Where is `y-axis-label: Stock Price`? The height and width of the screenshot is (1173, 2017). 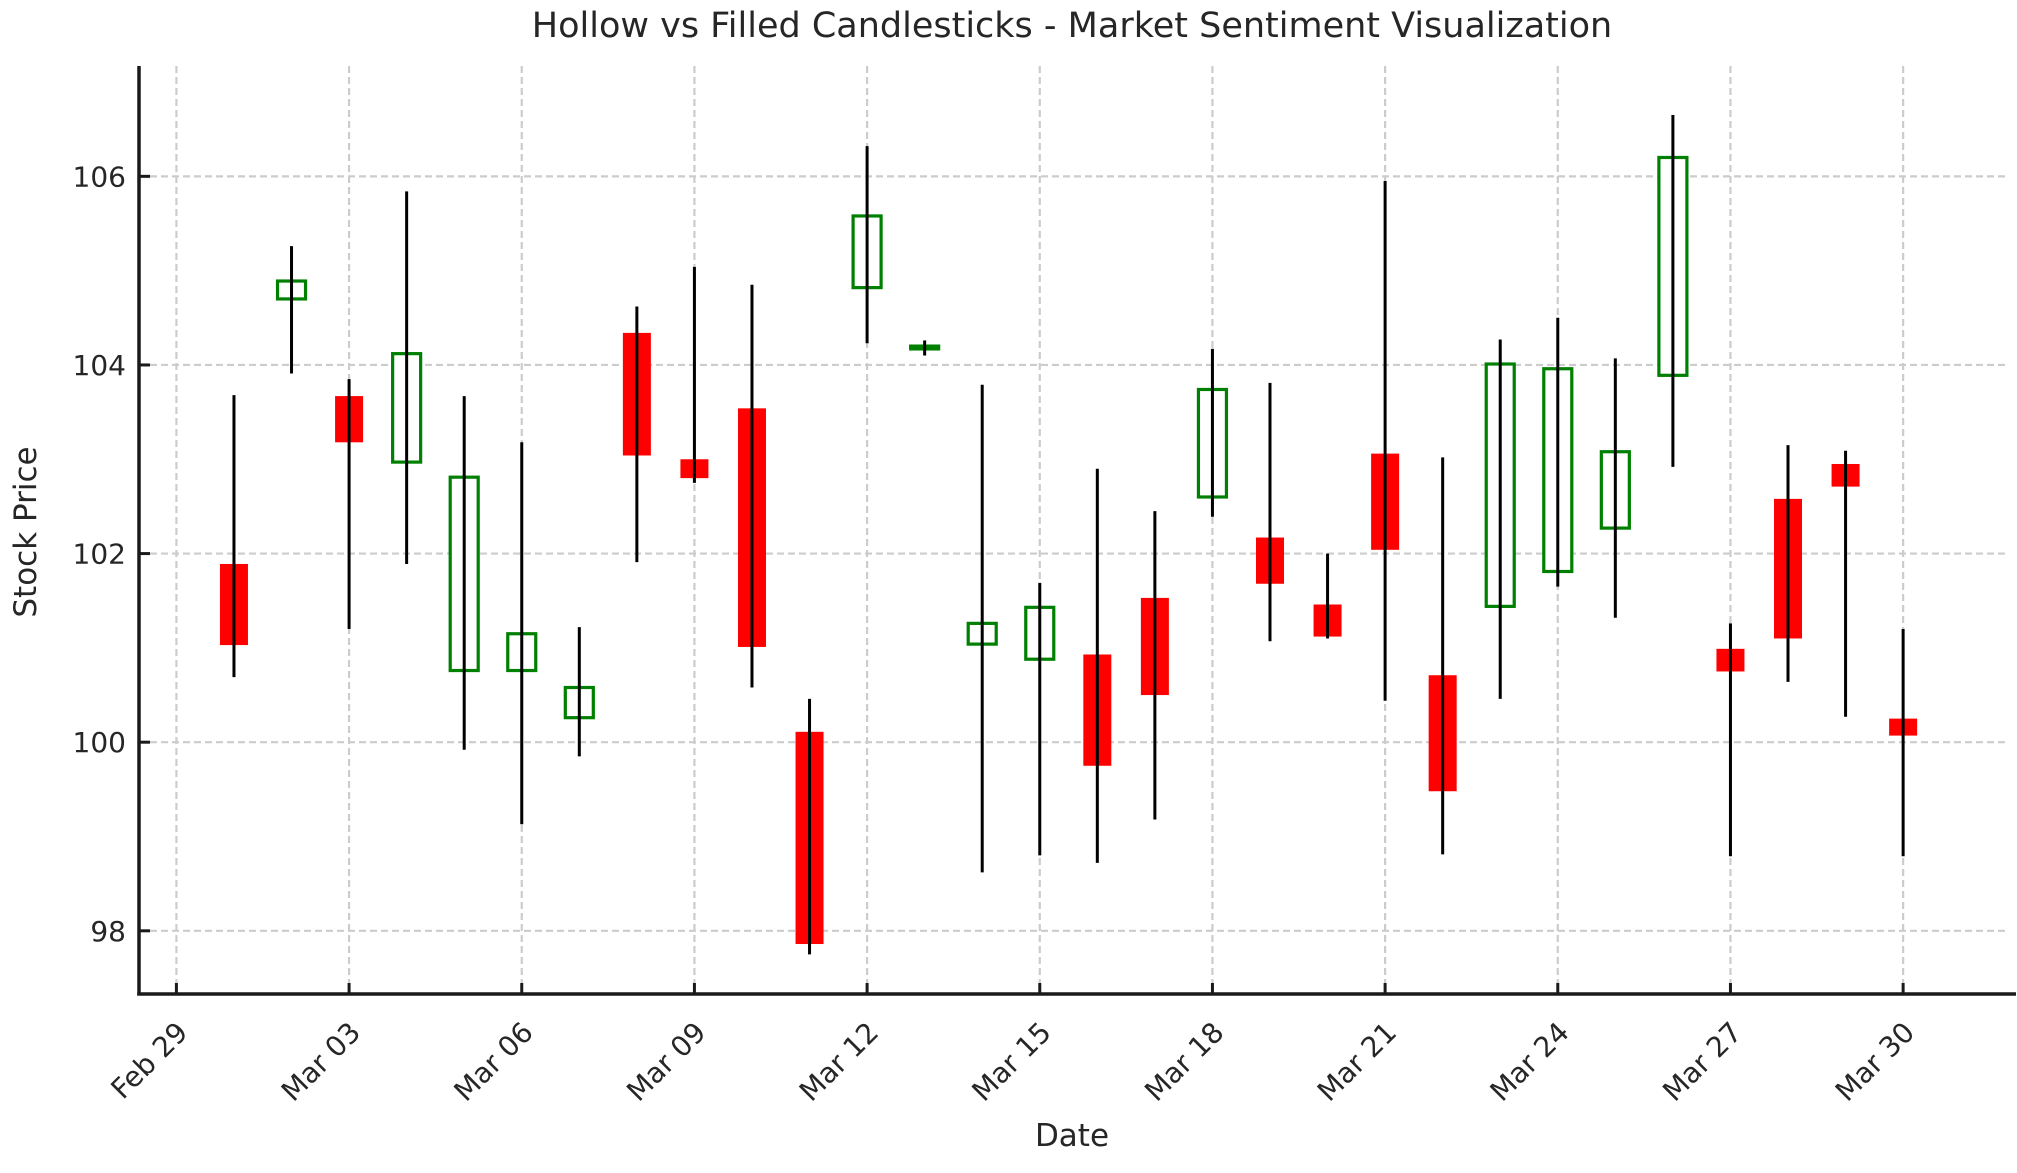
y-axis-label: Stock Price is located at coordinates (26, 532).